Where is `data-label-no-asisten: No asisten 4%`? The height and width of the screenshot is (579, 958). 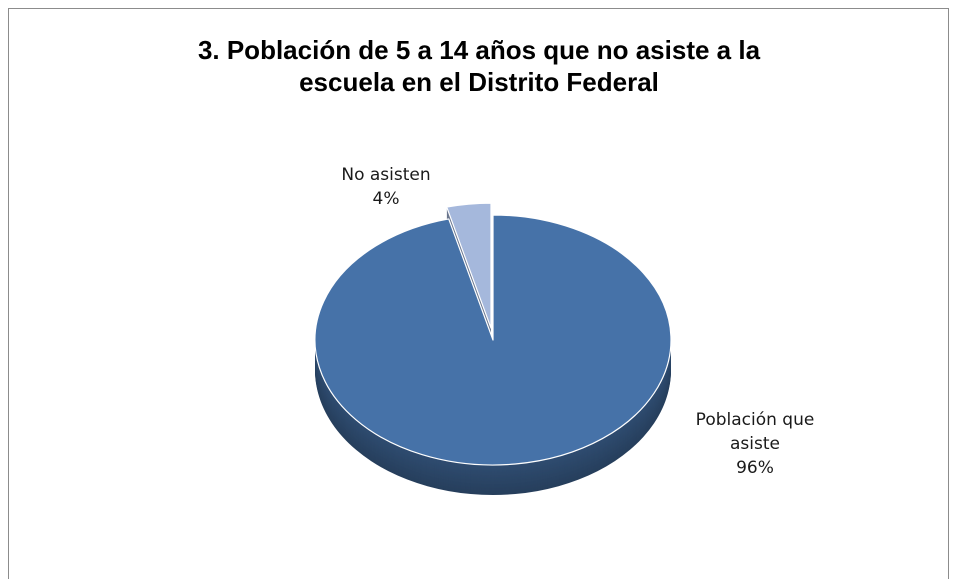
data-label-no-asisten: No asisten 4% is located at coordinates (386, 187).